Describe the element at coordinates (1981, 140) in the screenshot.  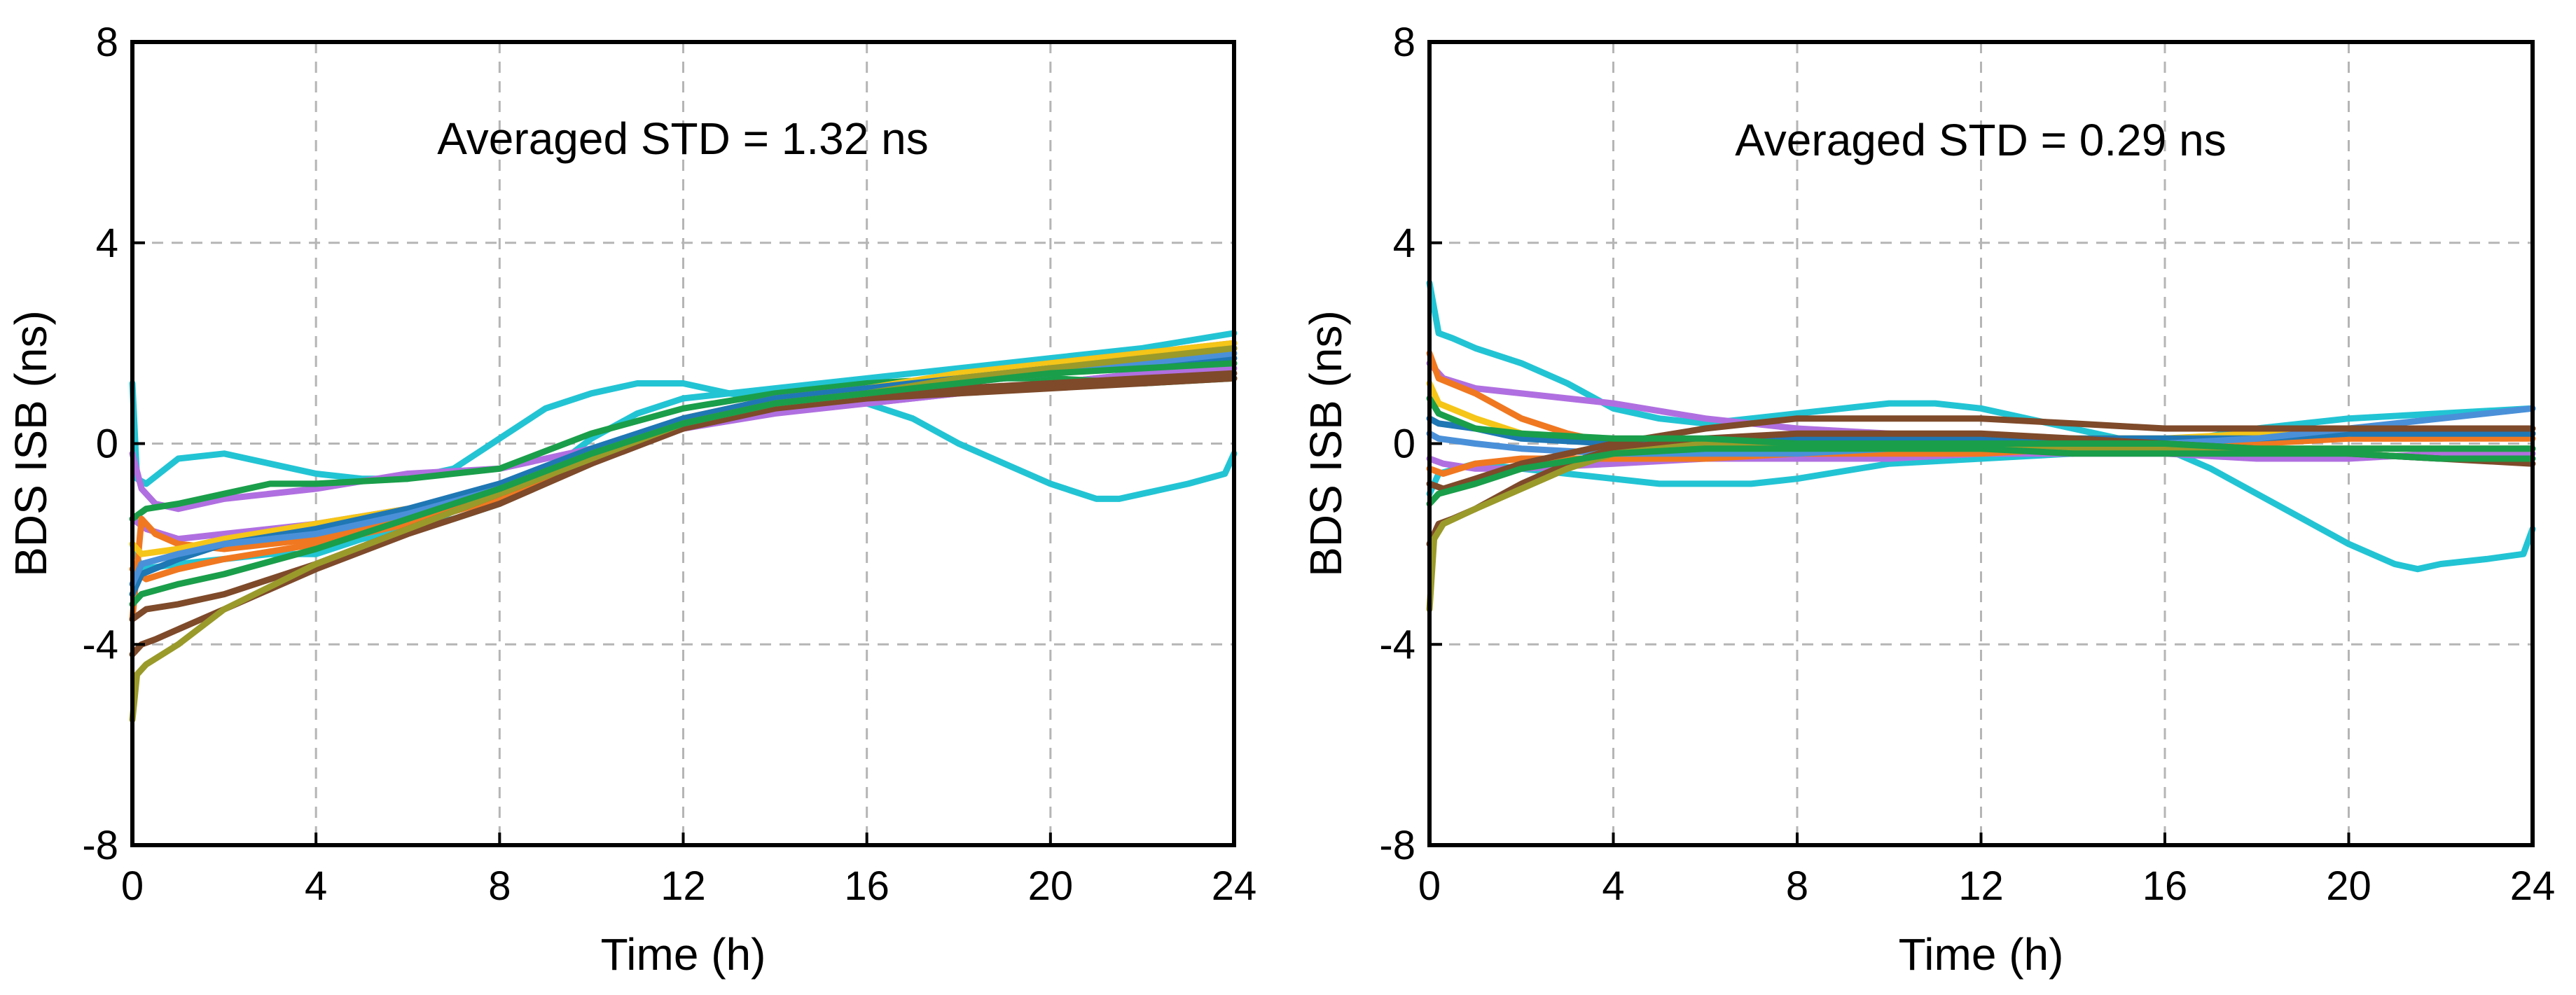
I see `std-annotation: Averaged STD = 0.29 ns` at that location.